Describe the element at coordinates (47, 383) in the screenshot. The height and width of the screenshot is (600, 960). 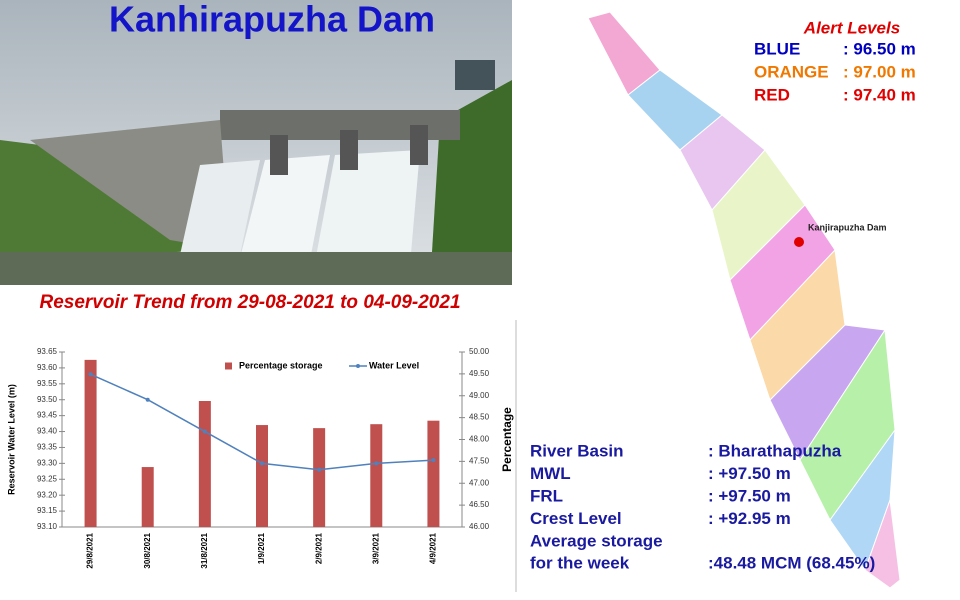
I see `y-tick-label: 93.55` at that location.